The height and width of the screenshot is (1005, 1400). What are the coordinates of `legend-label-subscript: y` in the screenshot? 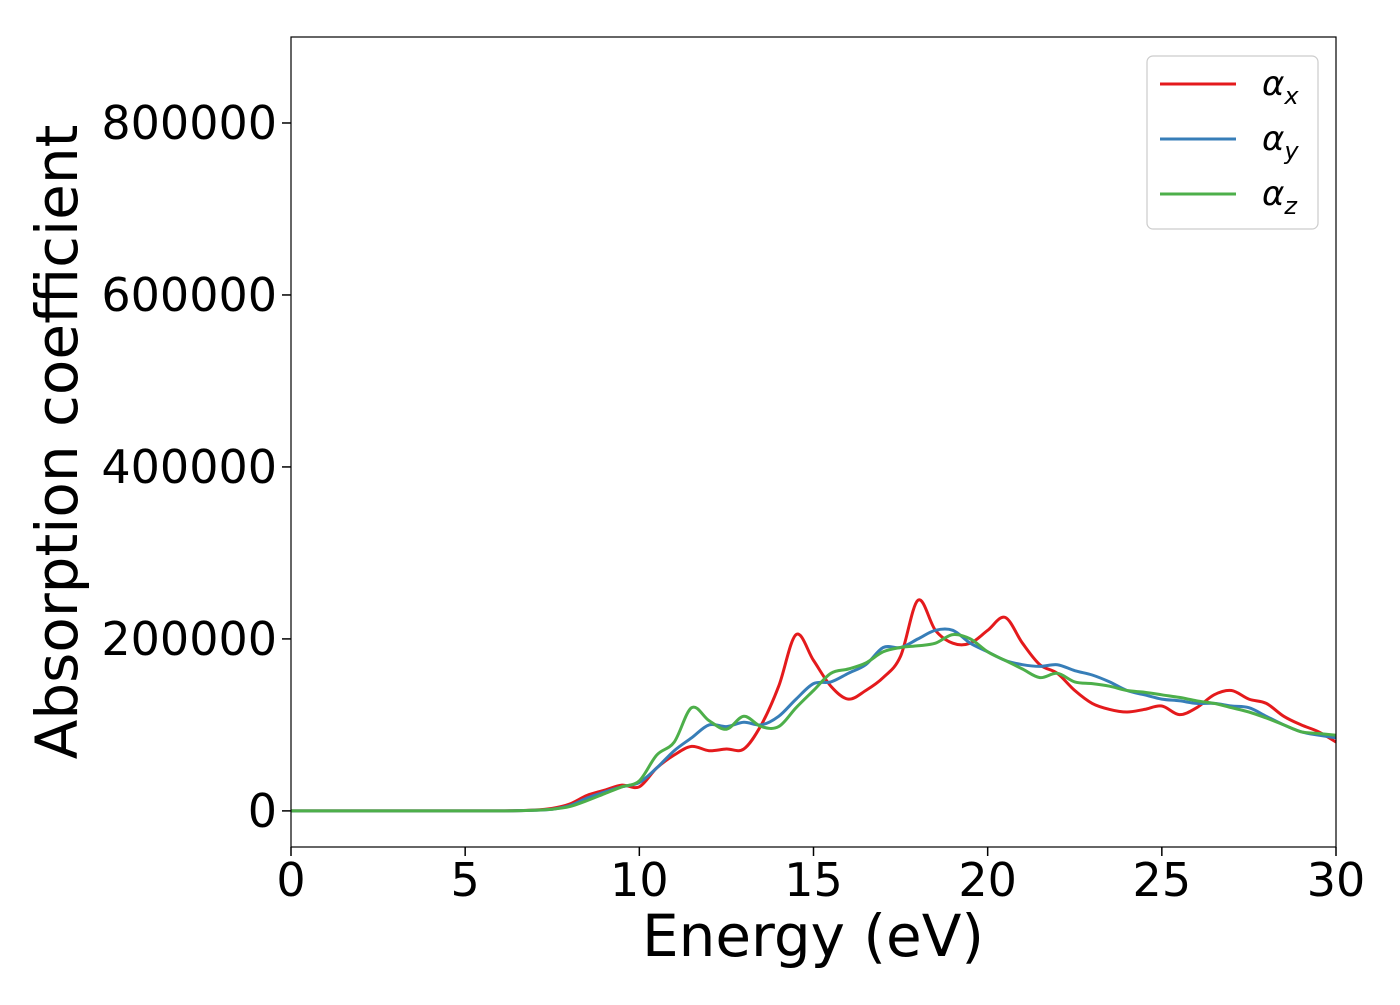 It's located at (1291, 151).